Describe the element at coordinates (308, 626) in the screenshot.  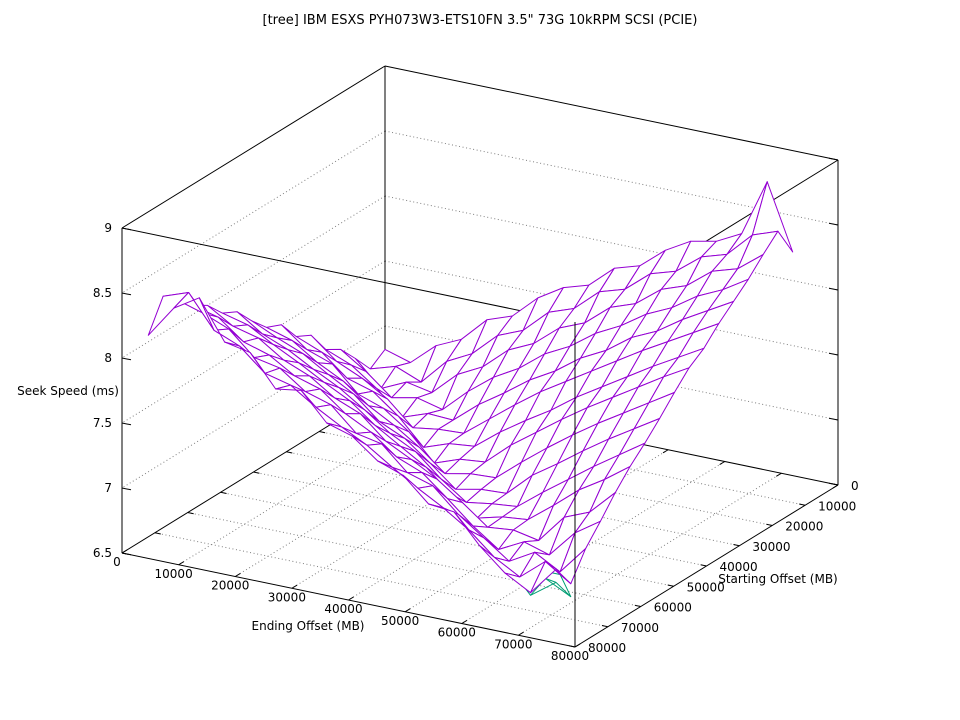
I see `x-axis-label: Ending Offset (MB)` at that location.